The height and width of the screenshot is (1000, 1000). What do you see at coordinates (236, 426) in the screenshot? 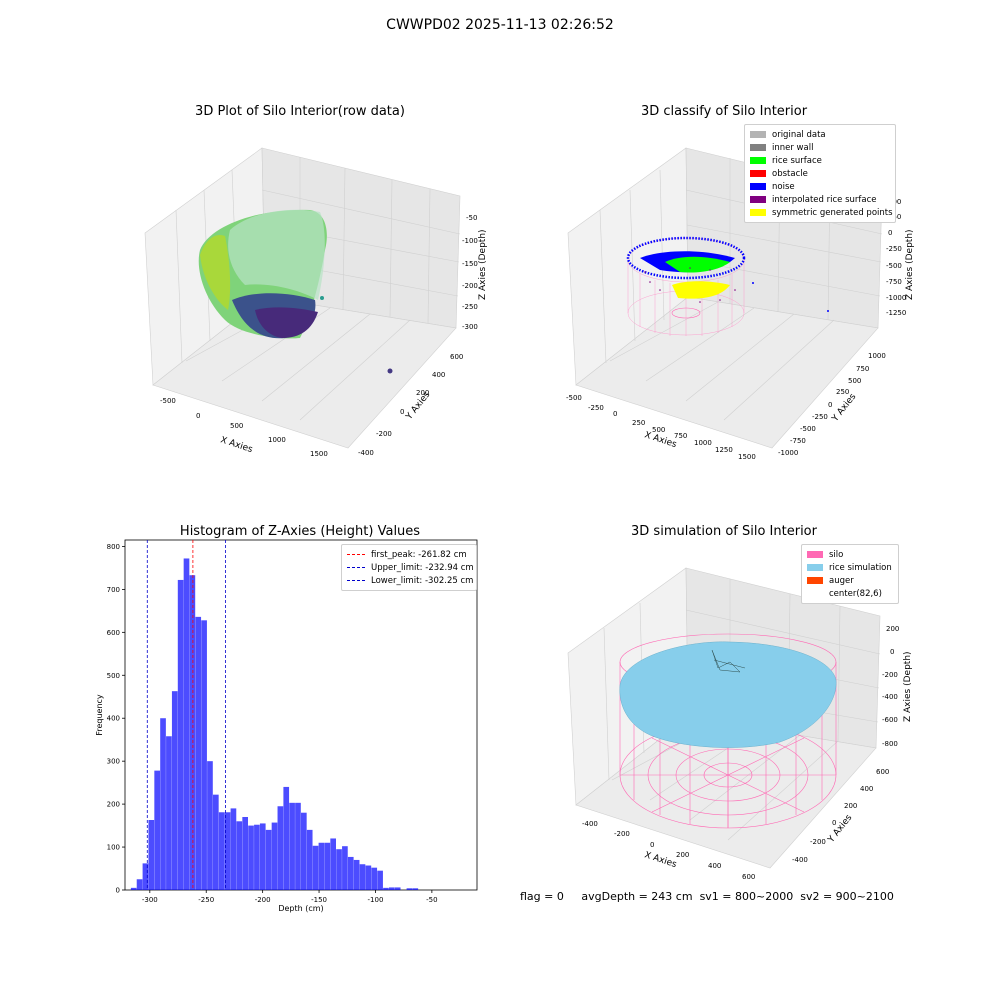
I see `svg-text: 500` at bounding box center [236, 426].